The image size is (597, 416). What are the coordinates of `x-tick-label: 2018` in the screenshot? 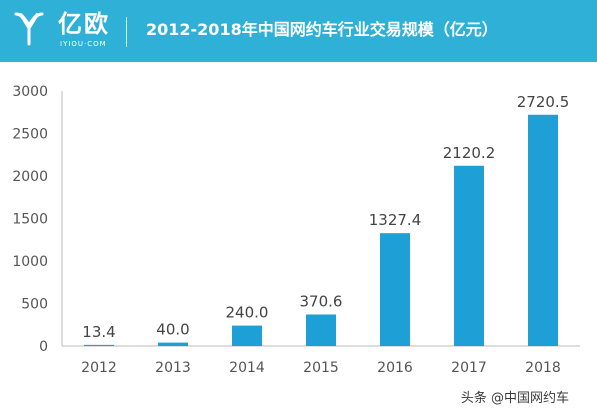 It's located at (543, 368).